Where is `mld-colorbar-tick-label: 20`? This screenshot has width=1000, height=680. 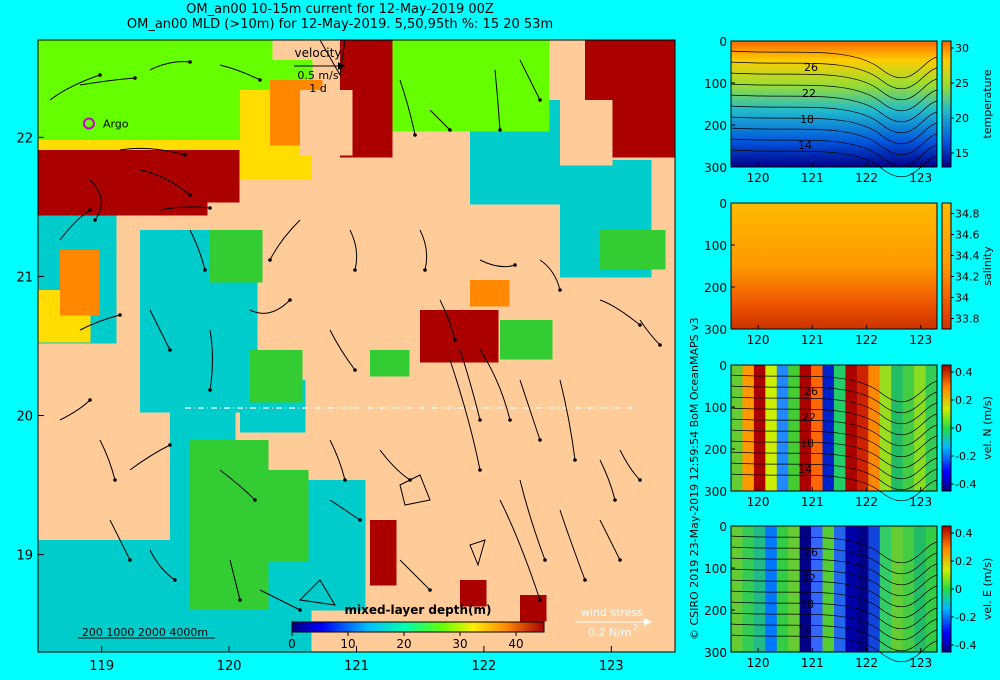 mld-colorbar-tick-label: 20 is located at coordinates (403, 644).